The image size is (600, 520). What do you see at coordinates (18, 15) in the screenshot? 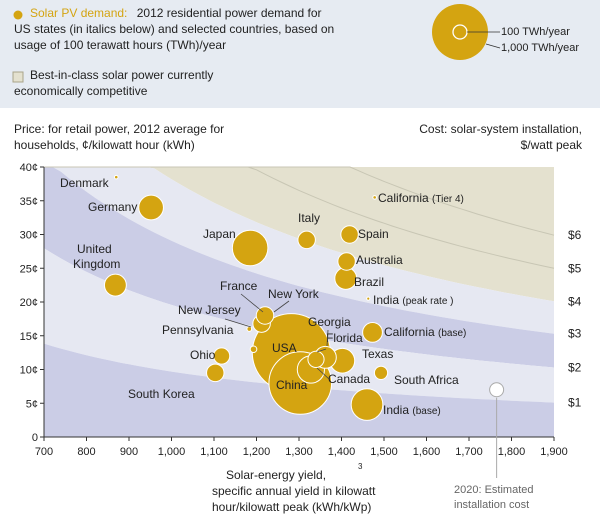
I see `legend-demand-dot` at bounding box center [18, 15].